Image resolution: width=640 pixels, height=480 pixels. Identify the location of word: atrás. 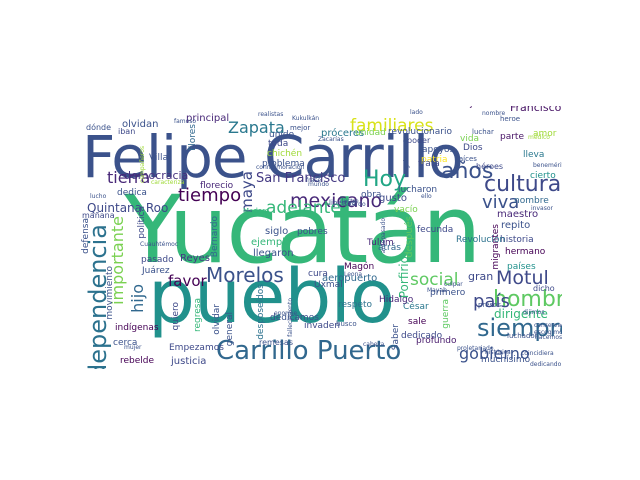
(389, 248).